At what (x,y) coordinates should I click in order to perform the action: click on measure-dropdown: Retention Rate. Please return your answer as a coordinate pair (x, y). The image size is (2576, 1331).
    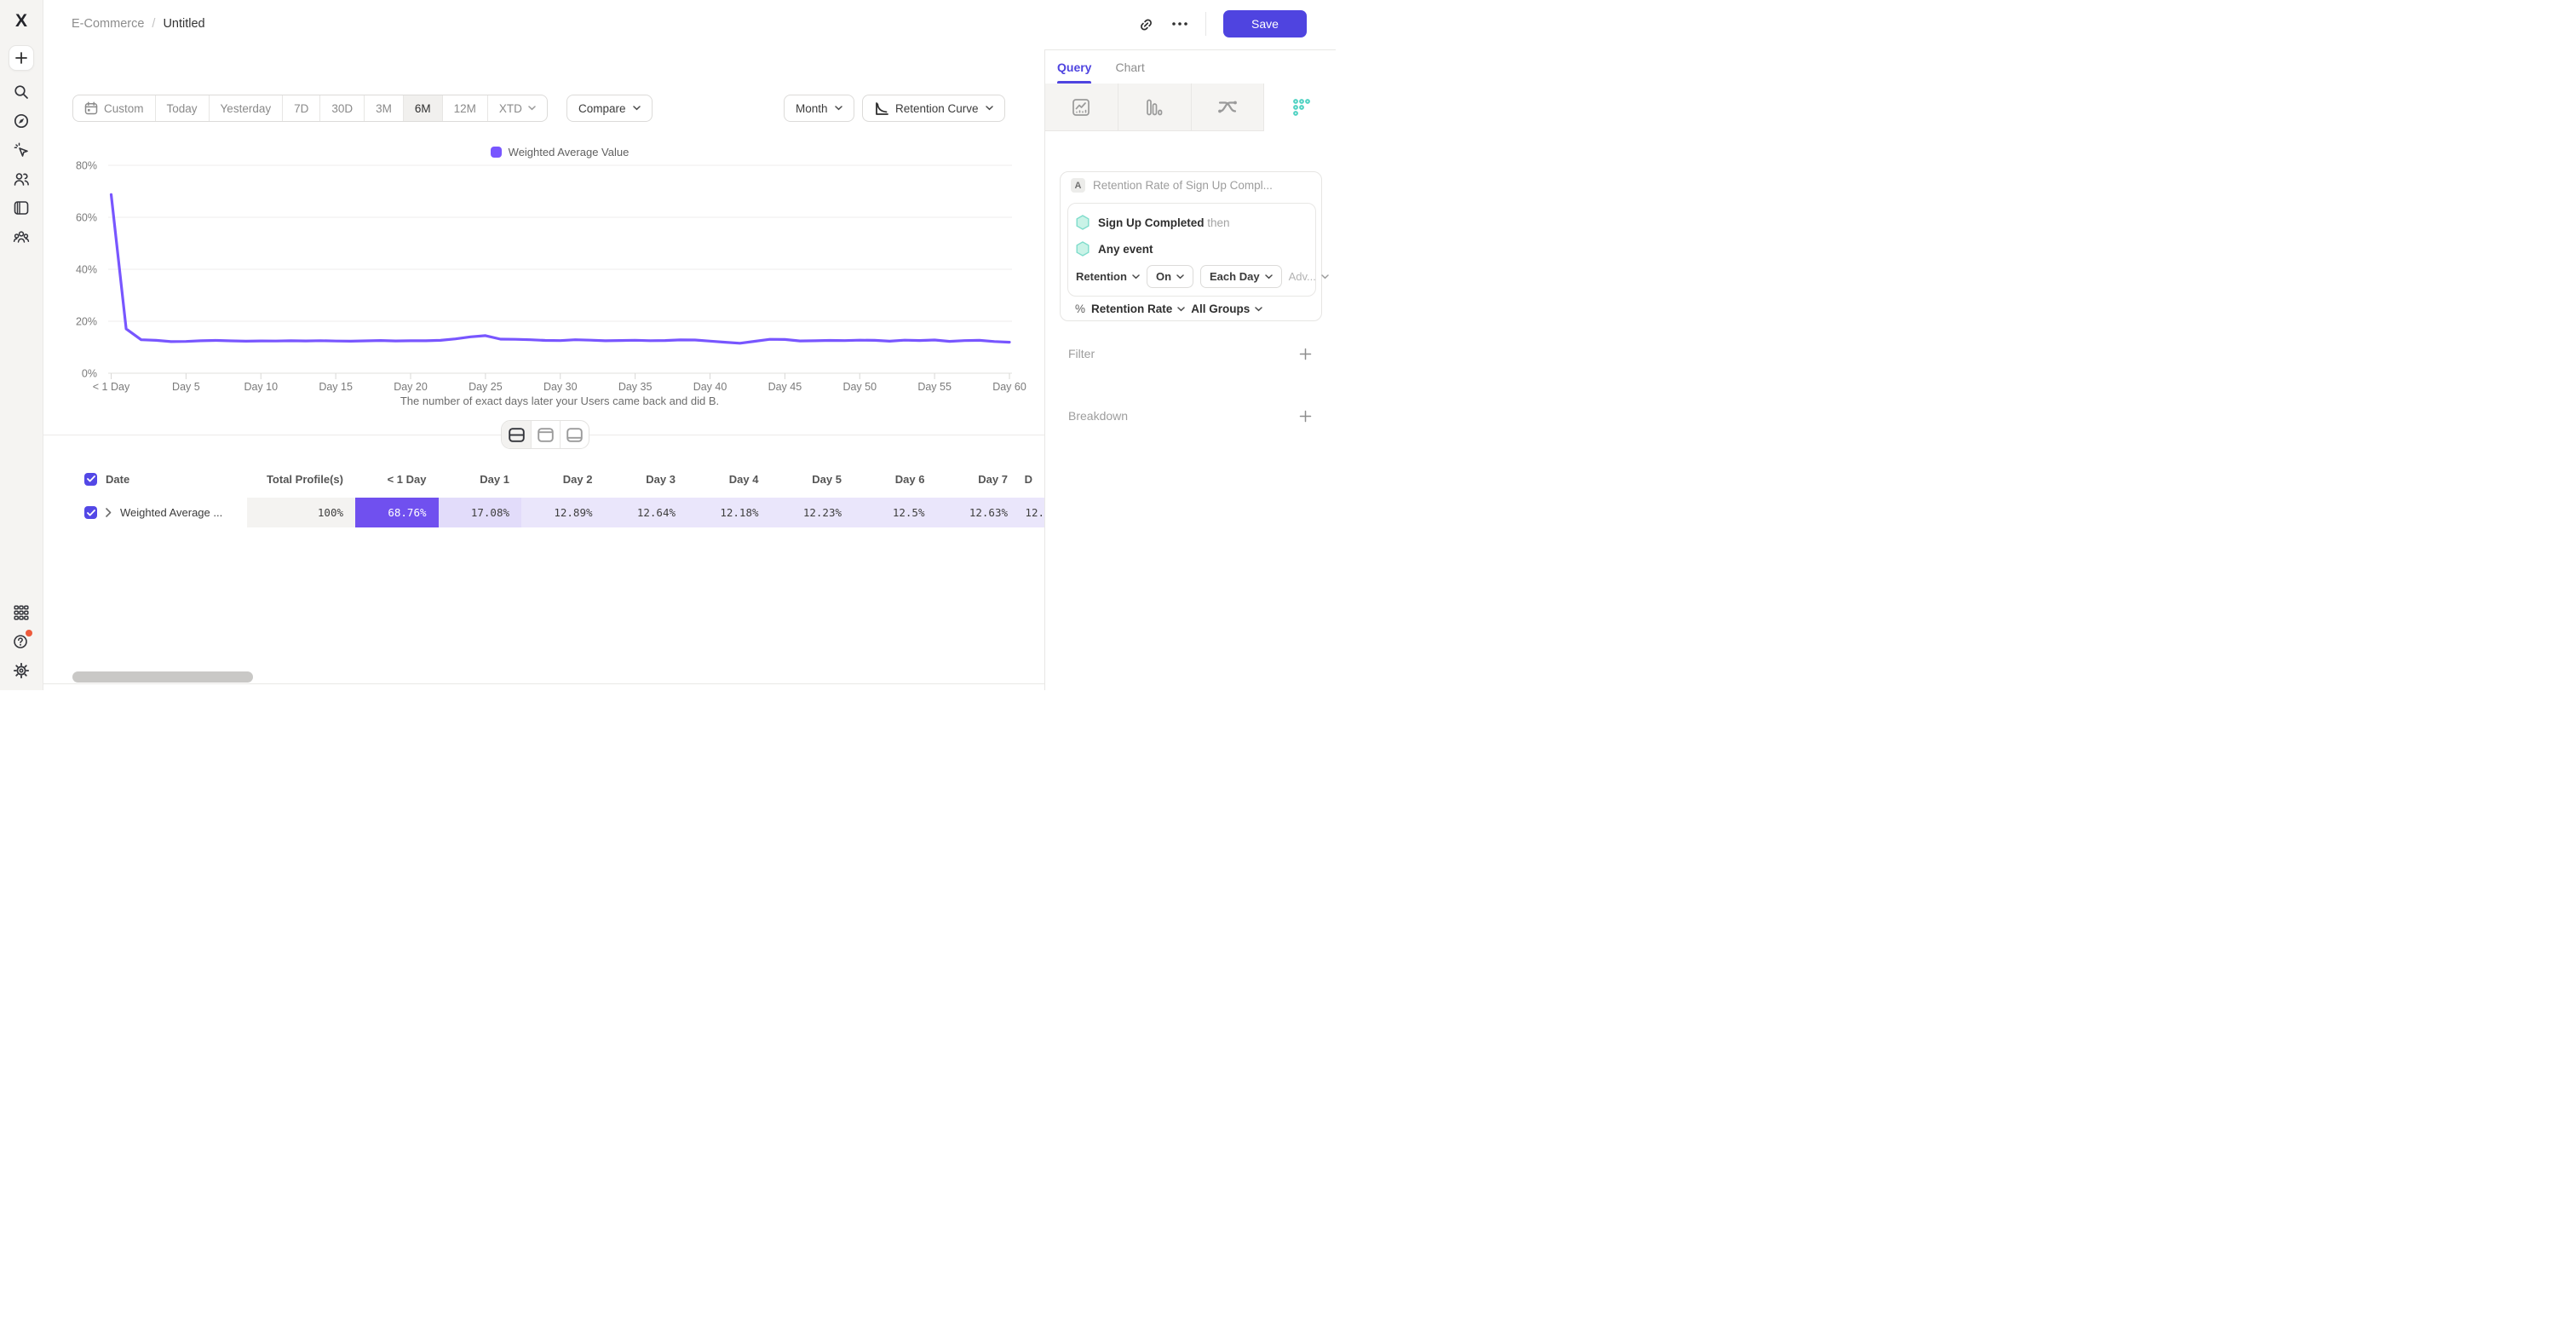
    Looking at the image, I should click on (1139, 309).